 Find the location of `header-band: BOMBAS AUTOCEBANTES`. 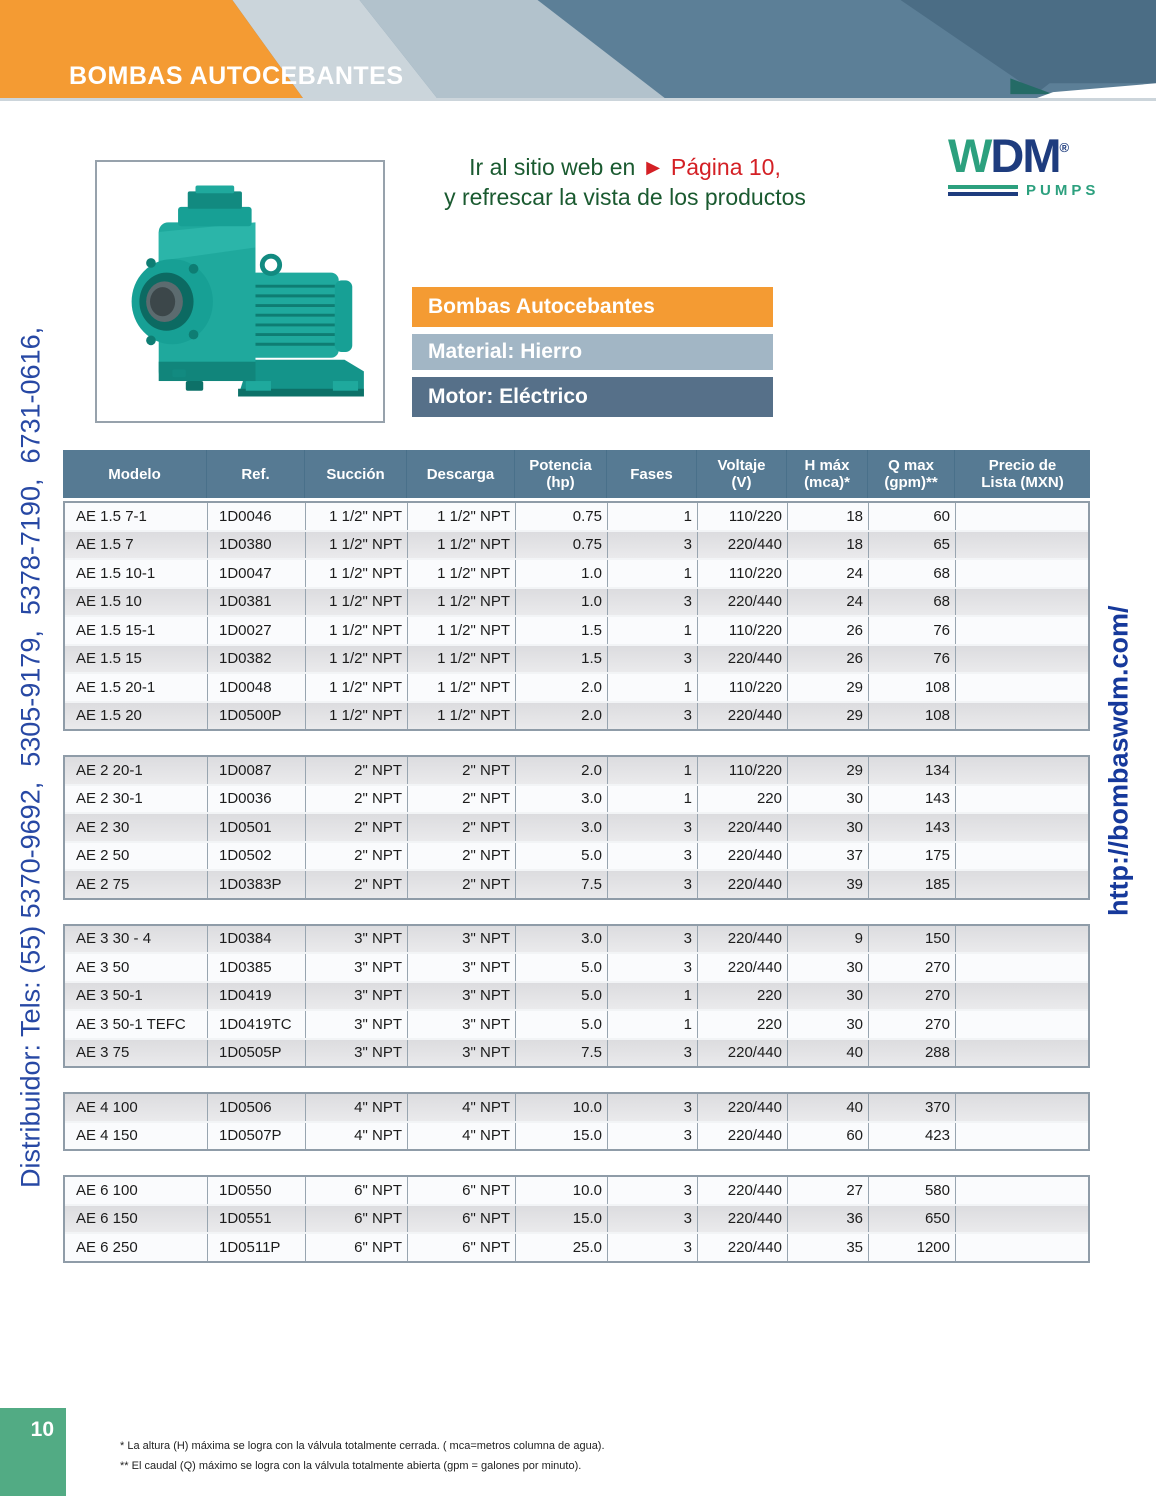

header-band: BOMBAS AUTOCEBANTES is located at coordinates (578, 49).